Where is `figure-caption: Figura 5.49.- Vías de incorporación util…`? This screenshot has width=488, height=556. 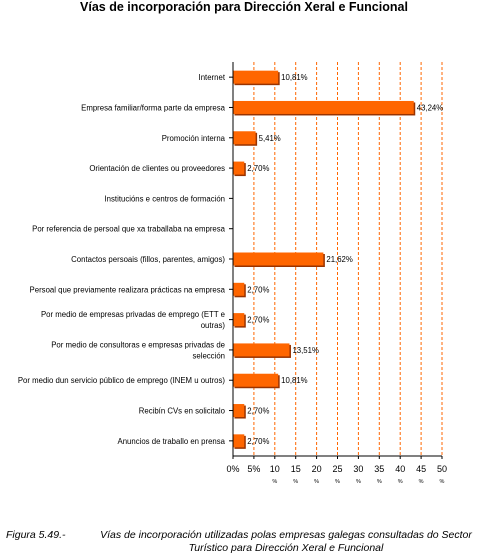
figure-caption: Figura 5.49.- Vías de incorporación util… is located at coordinates (245, 542).